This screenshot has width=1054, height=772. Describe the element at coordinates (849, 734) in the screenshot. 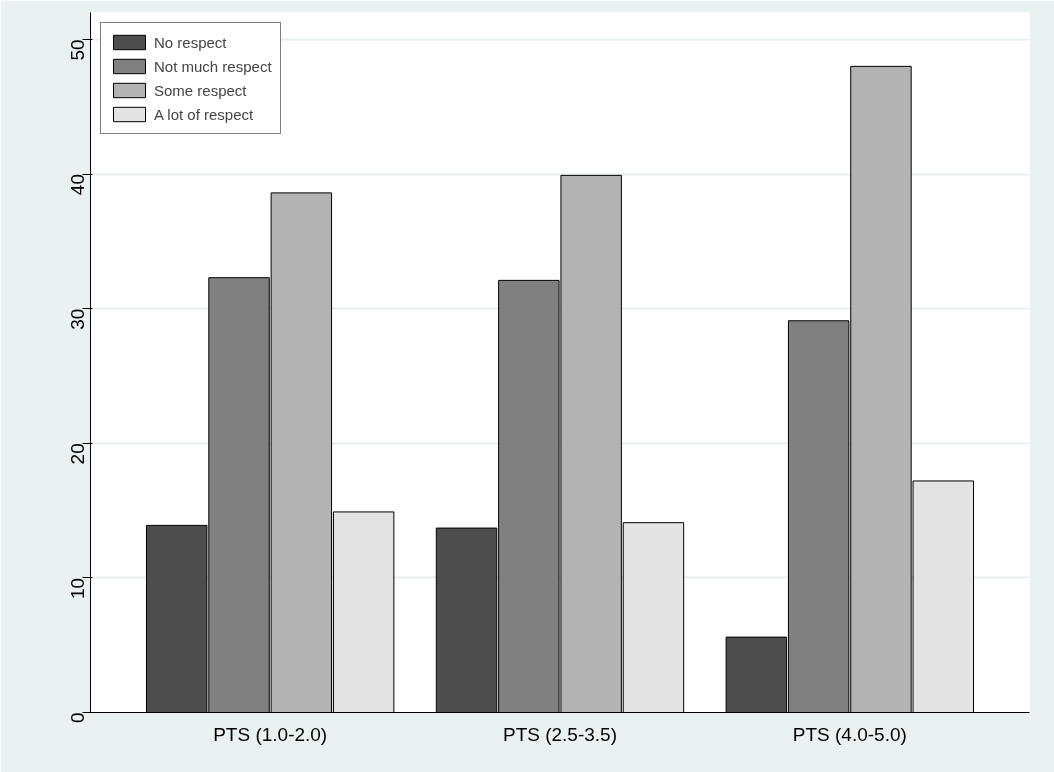

I see `x-tick-label: PTS (4.0-5.0)` at that location.